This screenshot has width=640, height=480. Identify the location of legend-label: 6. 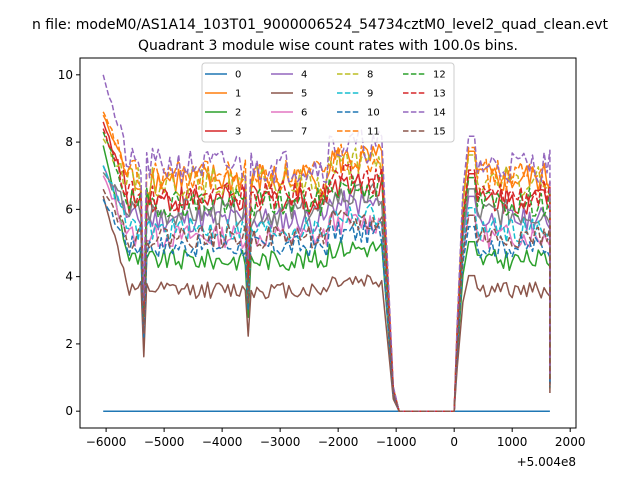
(304, 113).